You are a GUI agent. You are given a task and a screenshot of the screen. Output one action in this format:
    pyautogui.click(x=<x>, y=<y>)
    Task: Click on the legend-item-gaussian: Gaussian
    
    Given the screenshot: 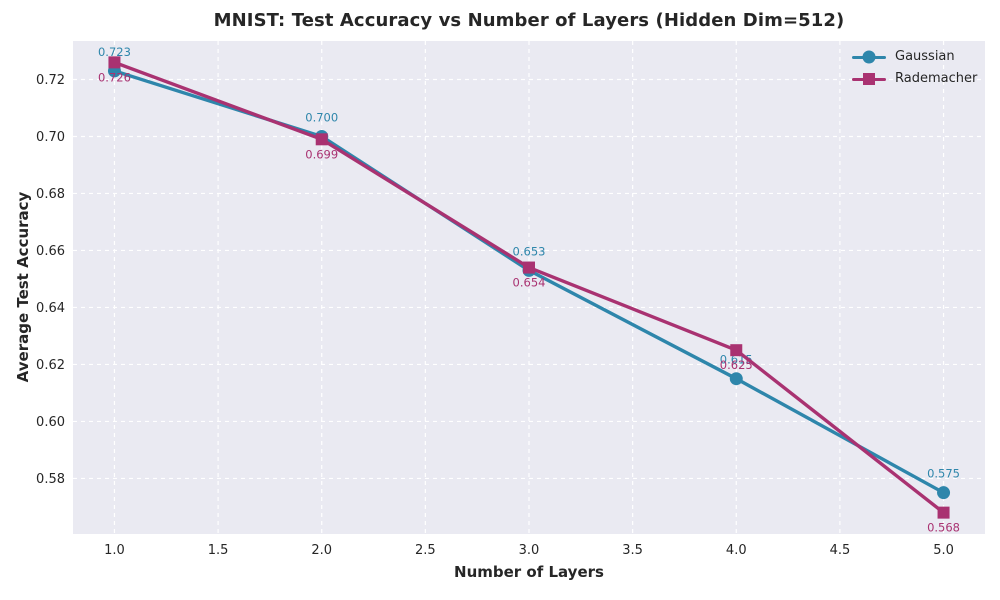 What is the action you would take?
    pyautogui.click(x=914, y=57)
    